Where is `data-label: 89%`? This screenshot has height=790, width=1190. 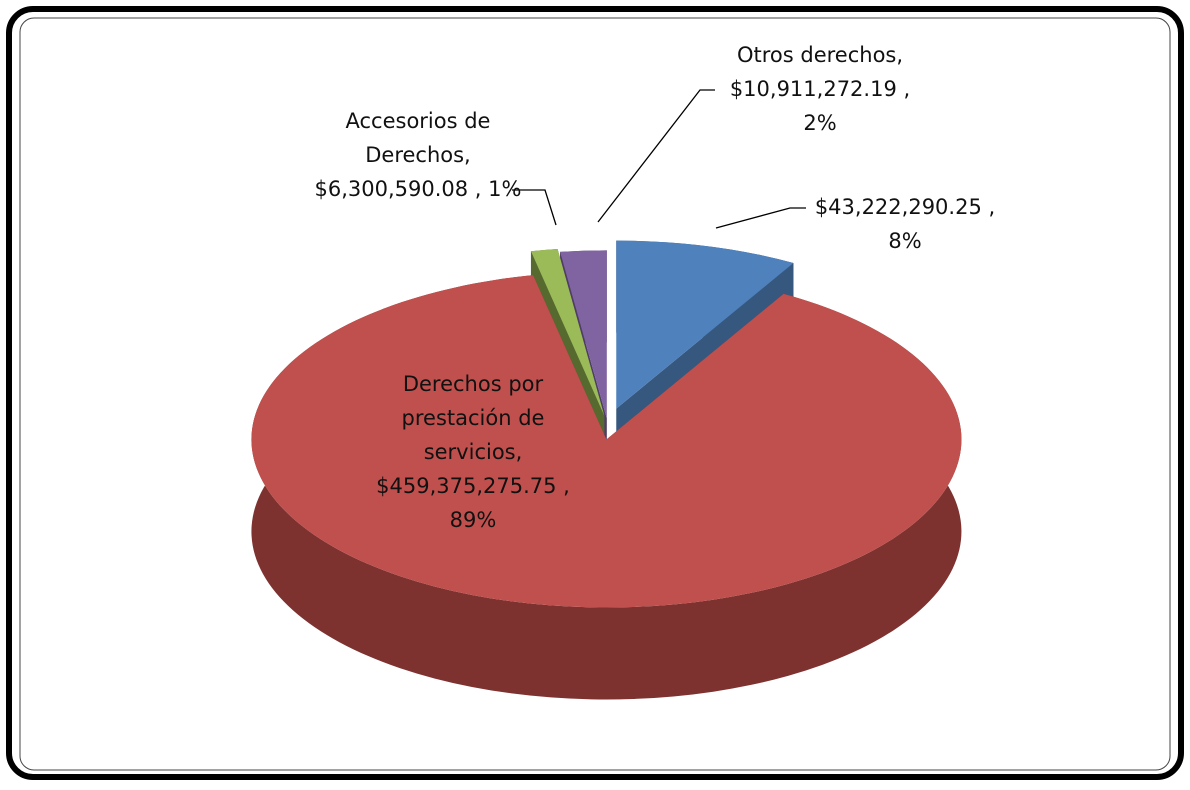
data-label: 89% is located at coordinates (473, 520).